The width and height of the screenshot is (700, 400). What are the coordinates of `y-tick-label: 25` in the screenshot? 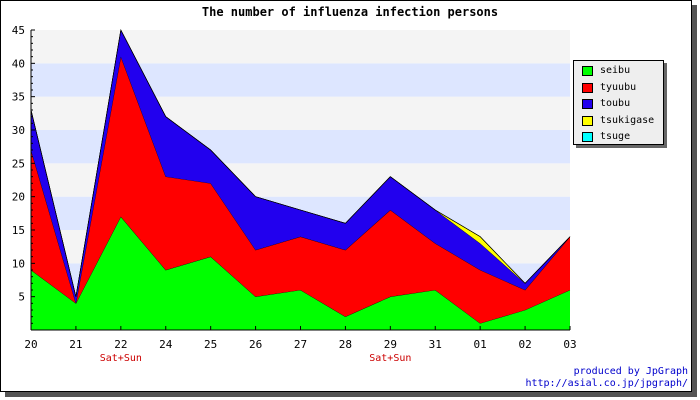 It's located at (18, 163).